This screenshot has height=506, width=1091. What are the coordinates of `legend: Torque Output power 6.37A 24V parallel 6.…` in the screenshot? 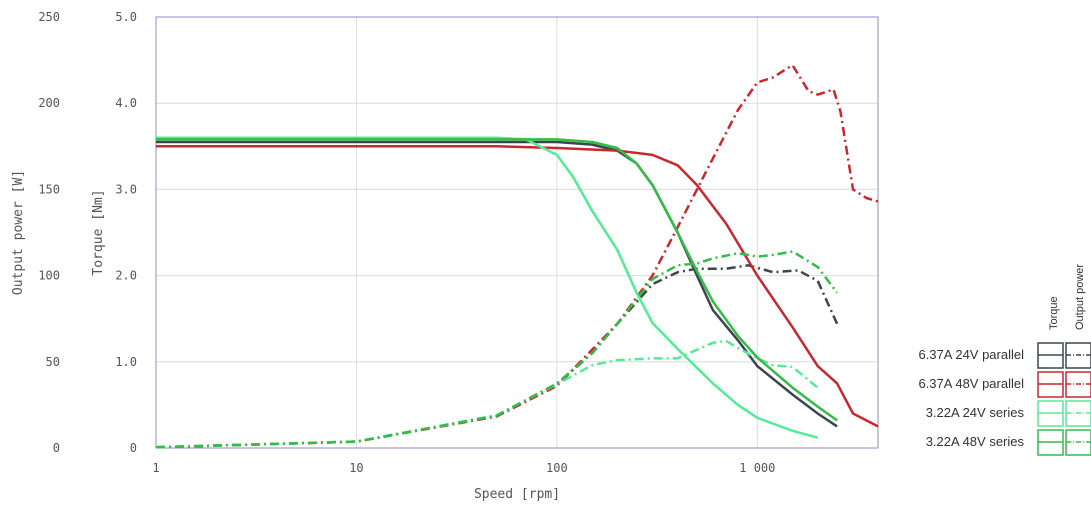 It's located at (1004, 360).